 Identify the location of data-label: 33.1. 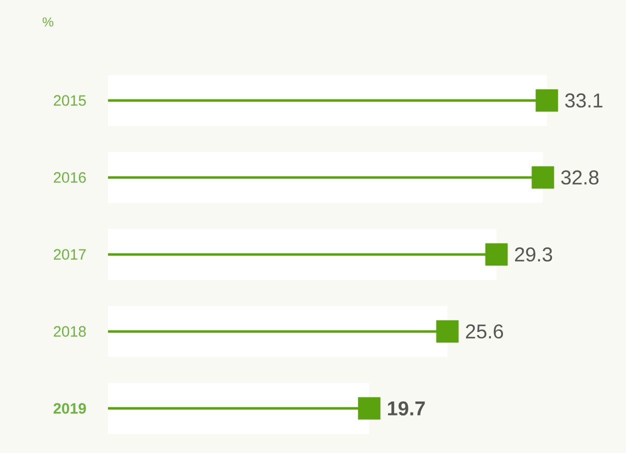
(583, 100).